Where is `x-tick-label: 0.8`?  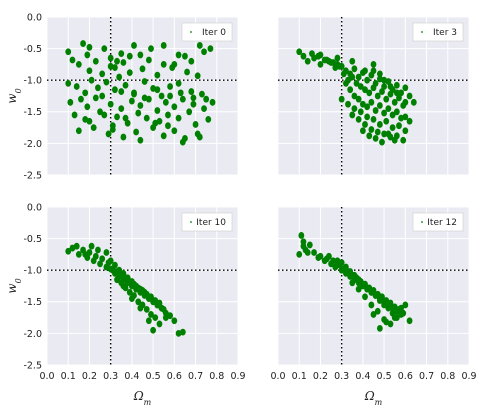
x-tick-label: 0.8 is located at coordinates (447, 376).